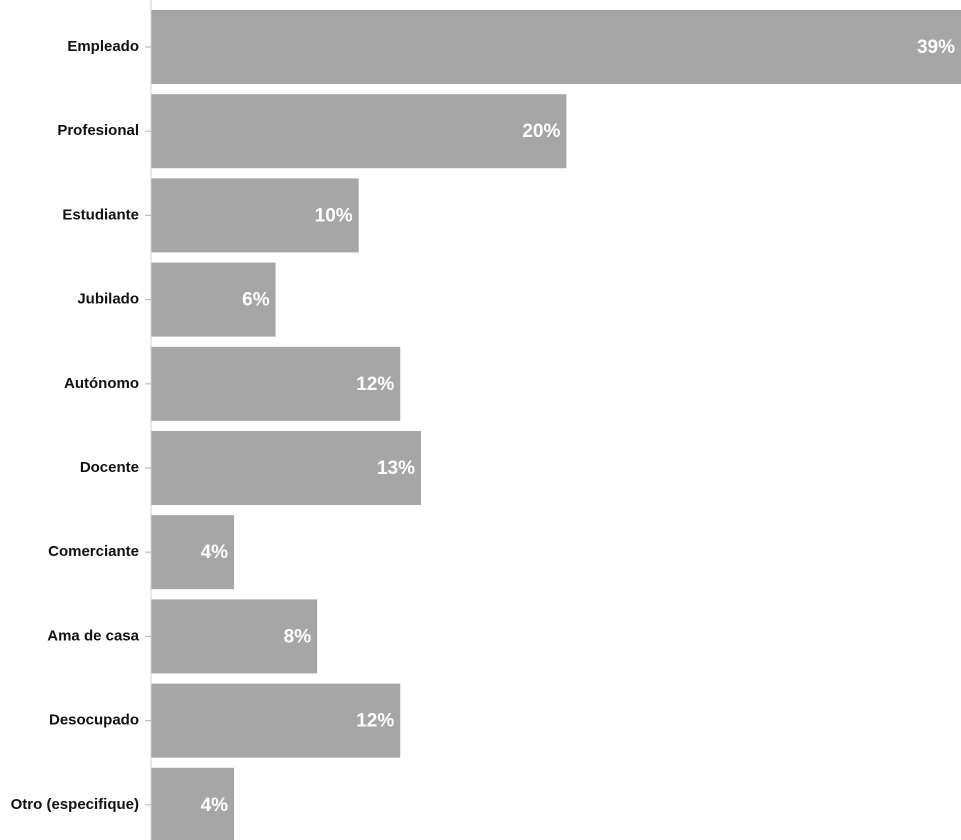  What do you see at coordinates (94, 720) in the screenshot?
I see `category-label-desocupado: Desocupado` at bounding box center [94, 720].